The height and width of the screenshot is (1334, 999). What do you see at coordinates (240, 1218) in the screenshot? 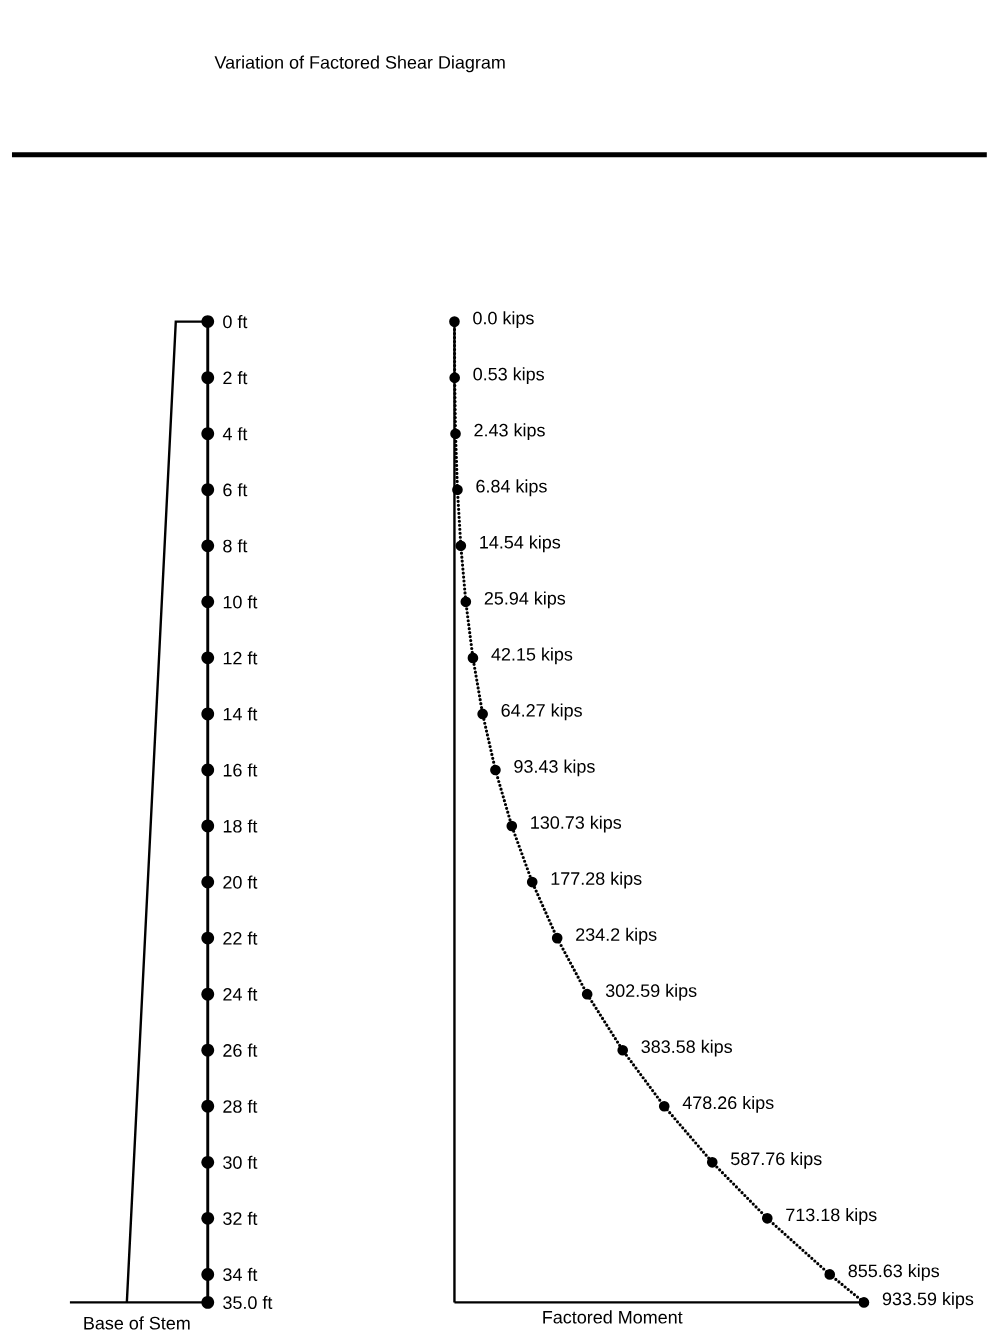
I see `y-tick-label: 32 ft` at bounding box center [240, 1218].